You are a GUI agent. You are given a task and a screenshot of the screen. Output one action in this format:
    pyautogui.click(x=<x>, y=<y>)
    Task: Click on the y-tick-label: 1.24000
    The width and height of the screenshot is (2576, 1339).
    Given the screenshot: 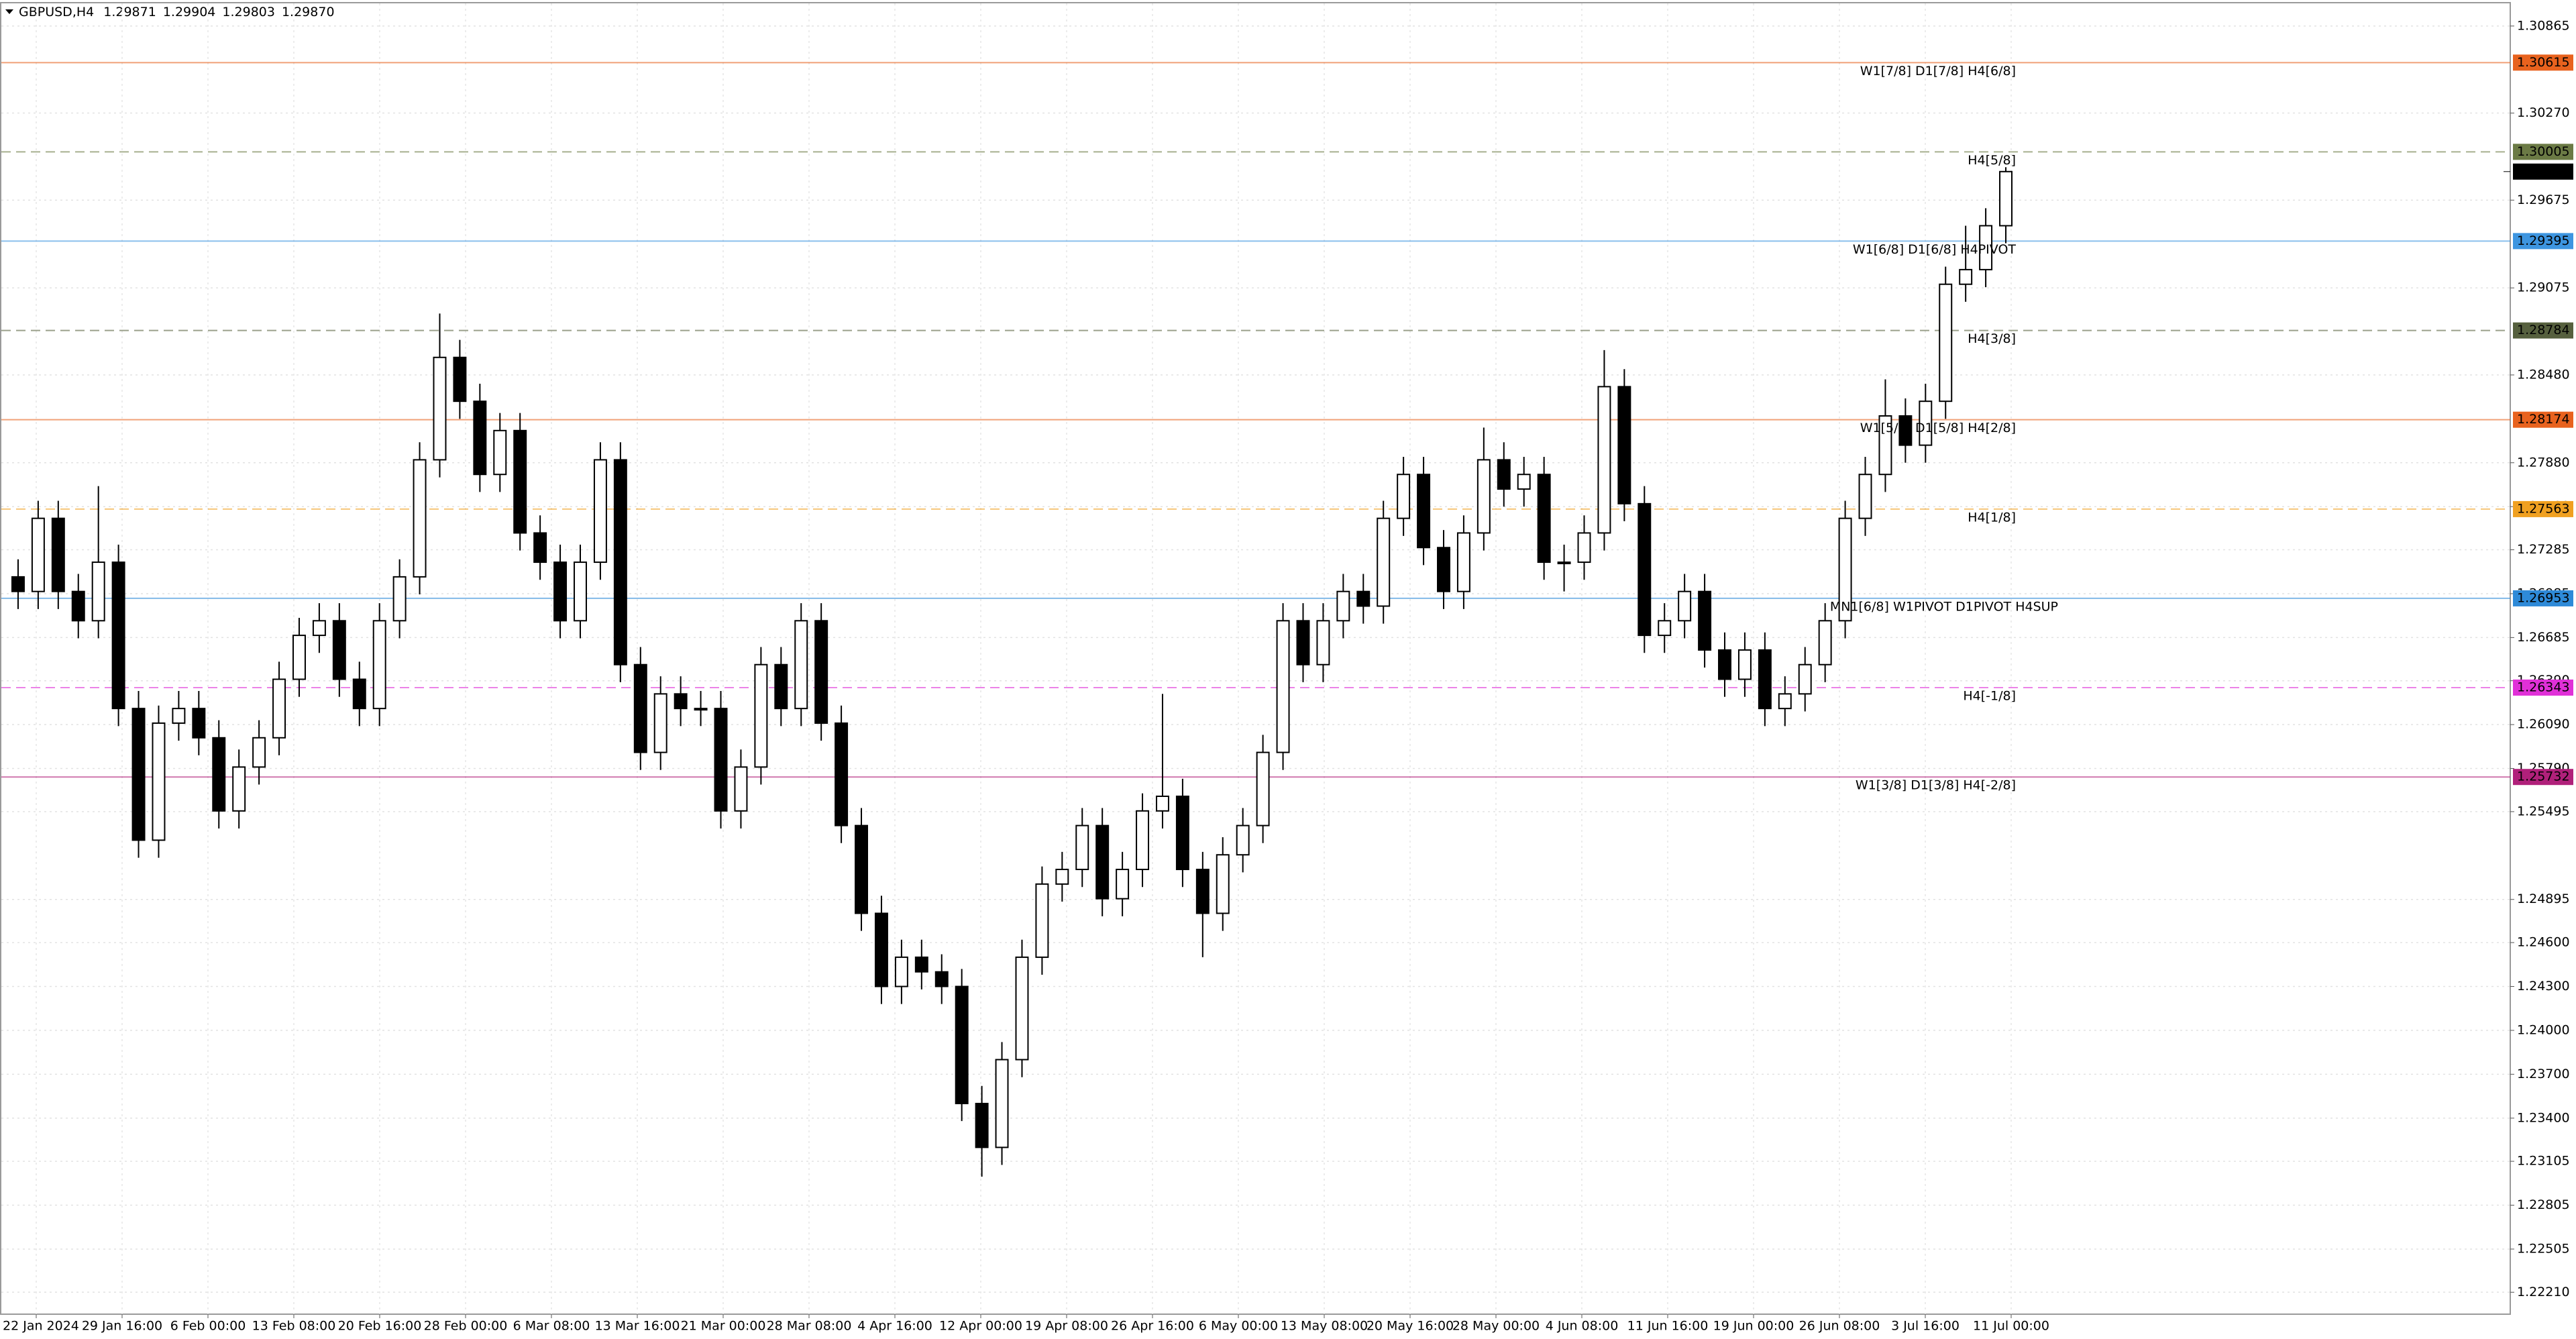 What is the action you would take?
    pyautogui.click(x=2543, y=1029)
    